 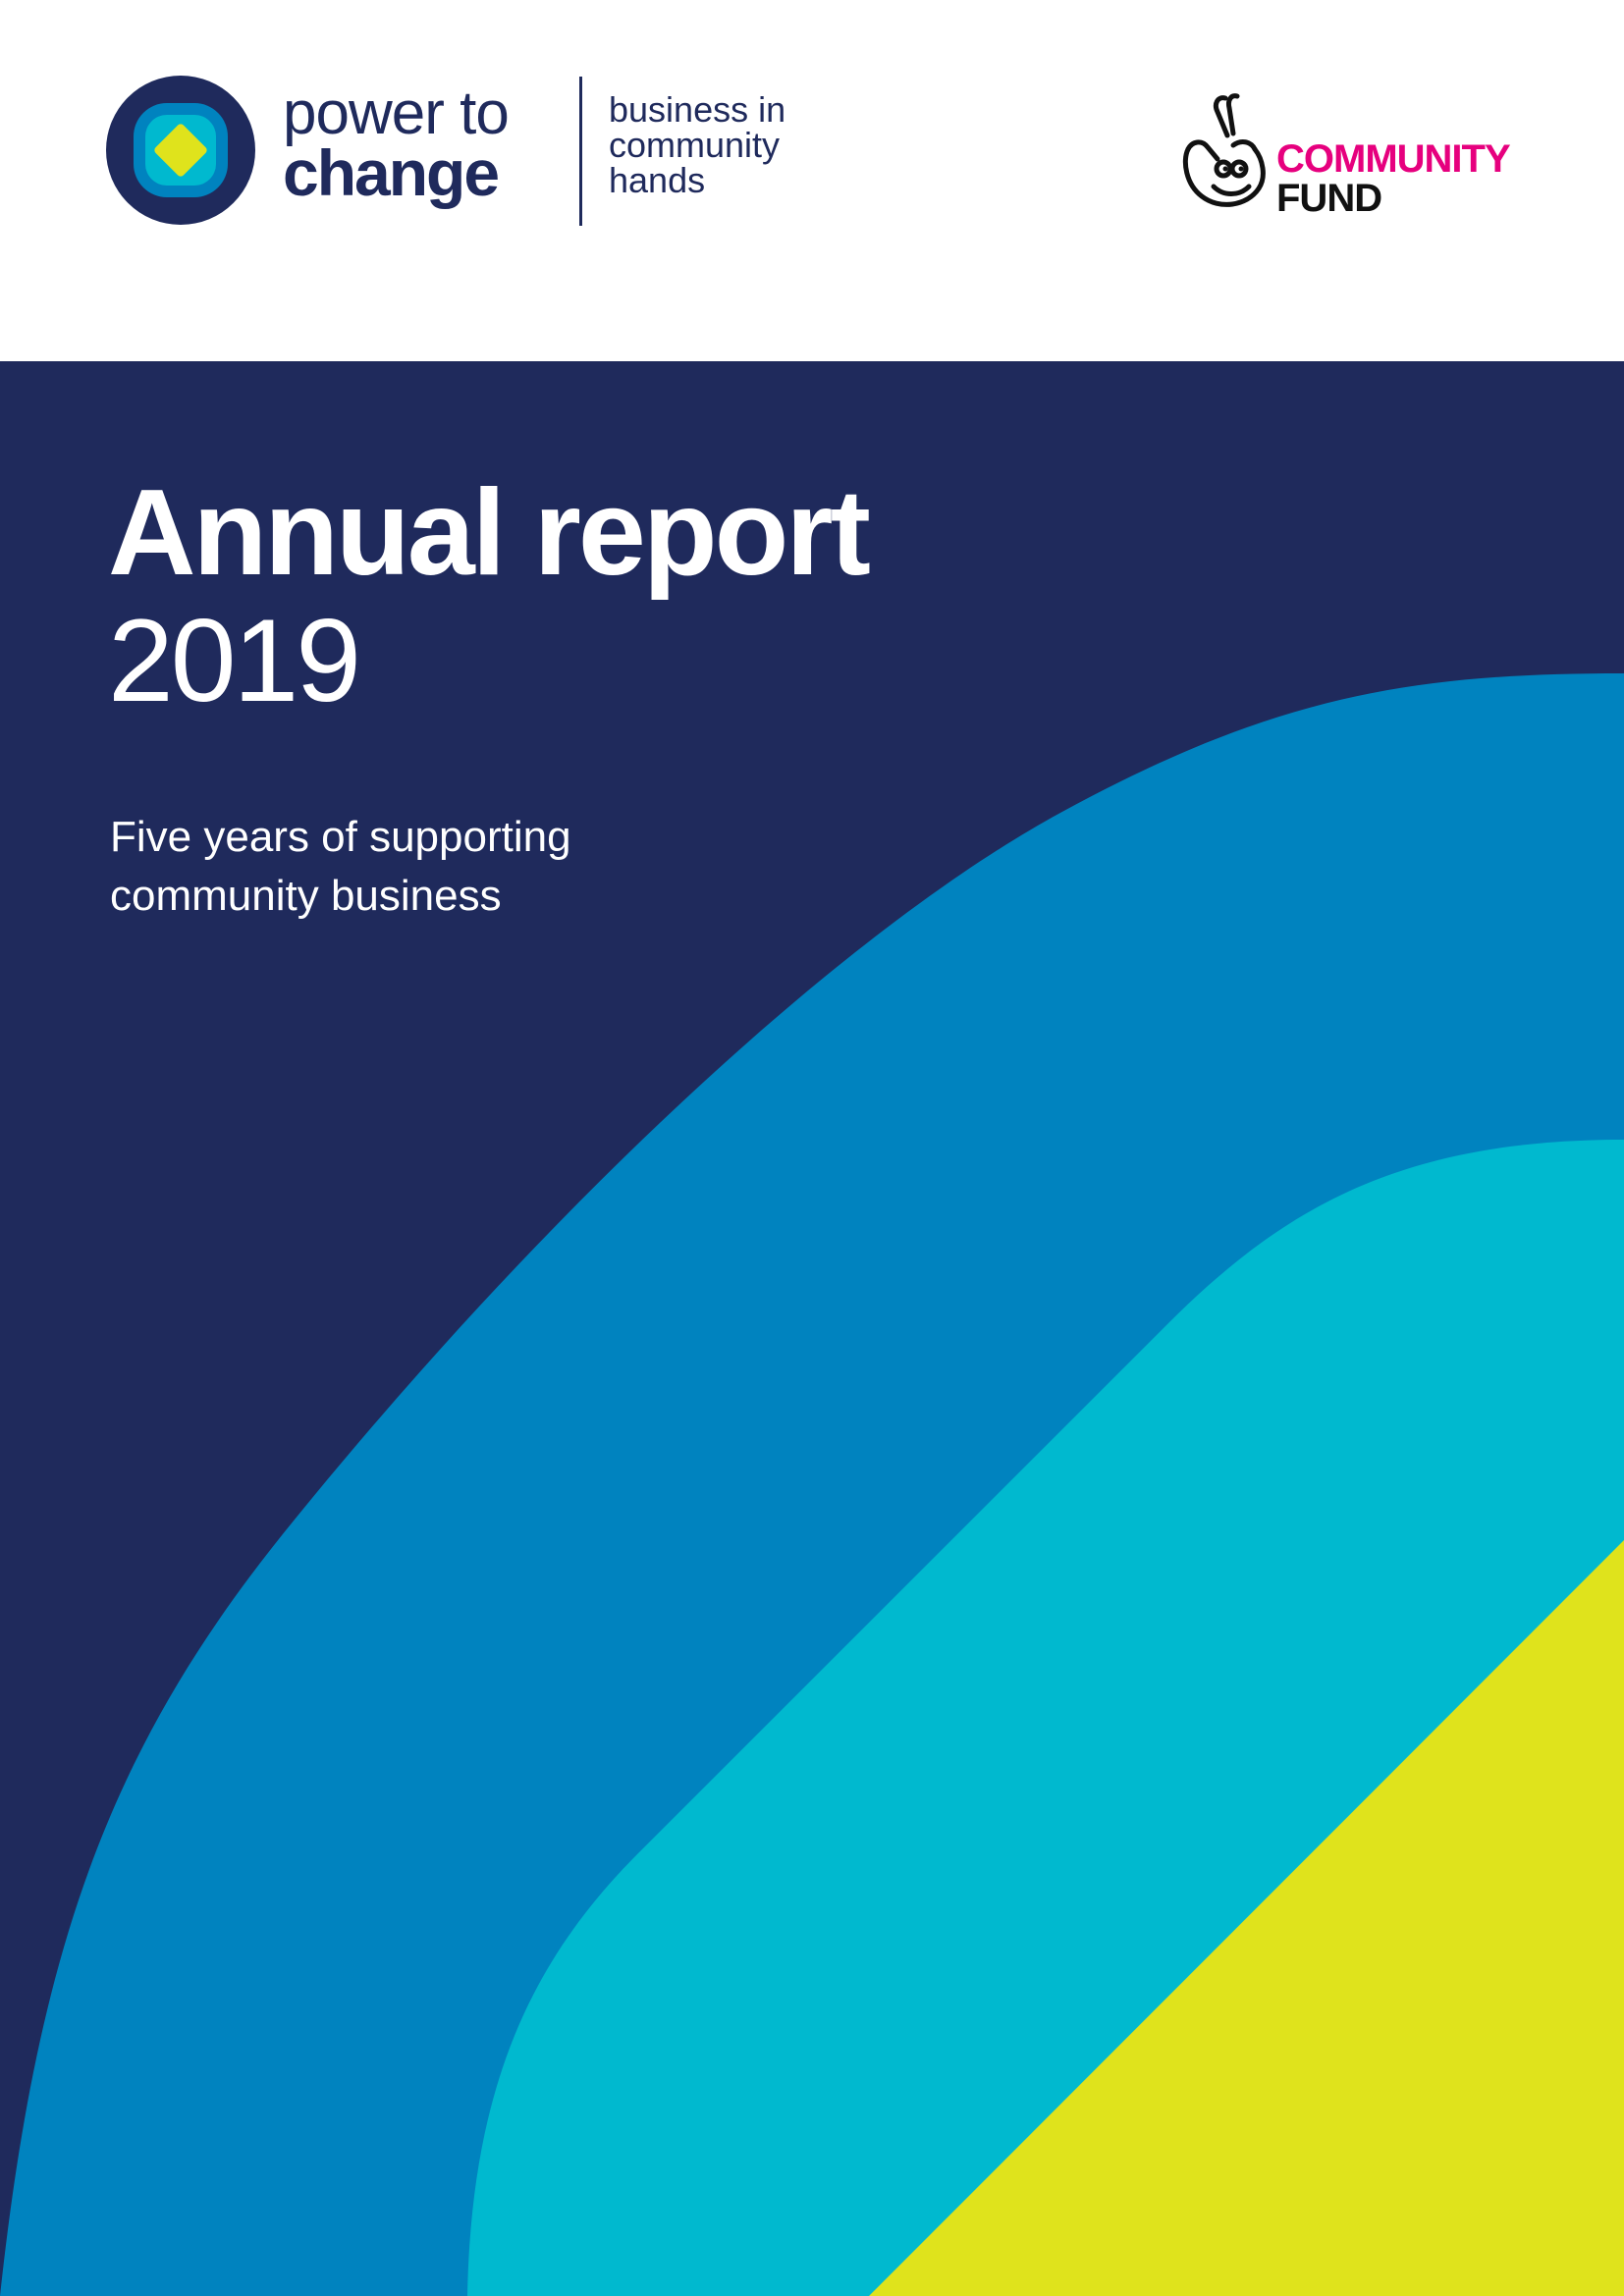 I want to click on cf-line1: COMMUNITY, so click(x=1393, y=159).